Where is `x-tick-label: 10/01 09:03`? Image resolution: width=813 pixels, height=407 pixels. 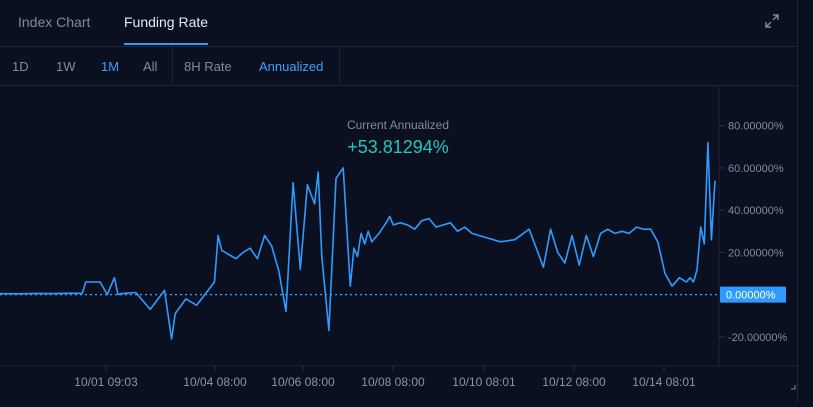
x-tick-label: 10/01 09:03 is located at coordinates (106, 382).